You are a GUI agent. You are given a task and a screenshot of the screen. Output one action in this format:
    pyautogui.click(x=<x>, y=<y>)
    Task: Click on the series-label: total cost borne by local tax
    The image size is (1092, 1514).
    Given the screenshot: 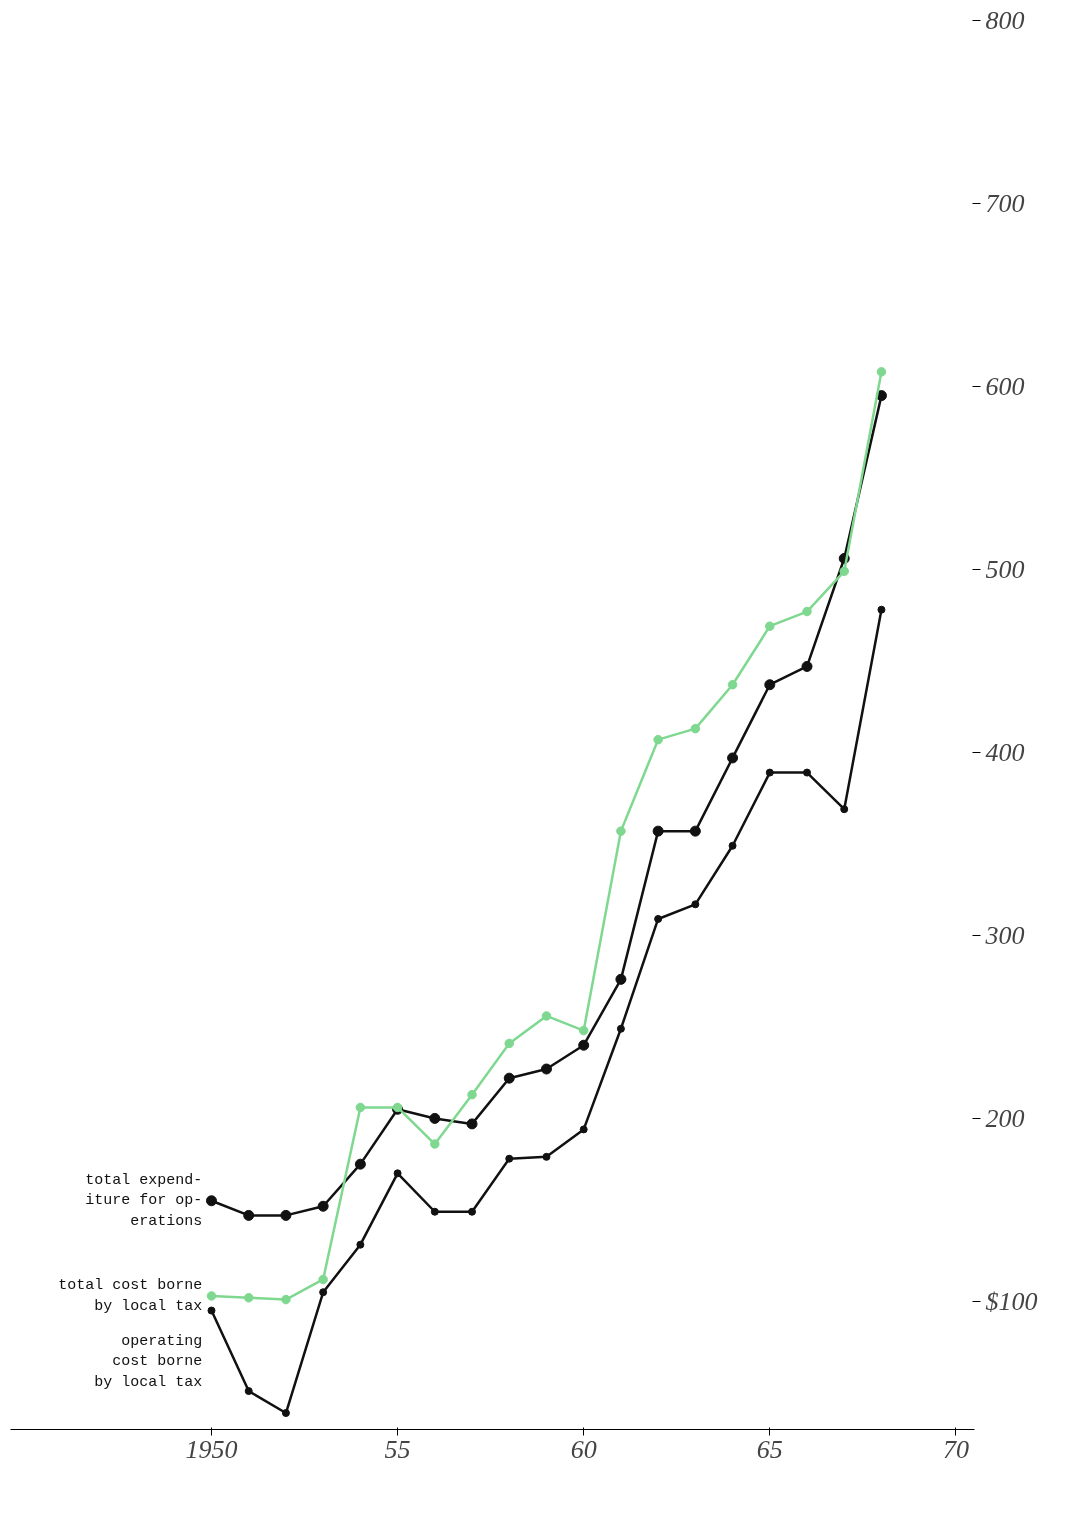 What is the action you would take?
    pyautogui.click(x=130, y=1296)
    